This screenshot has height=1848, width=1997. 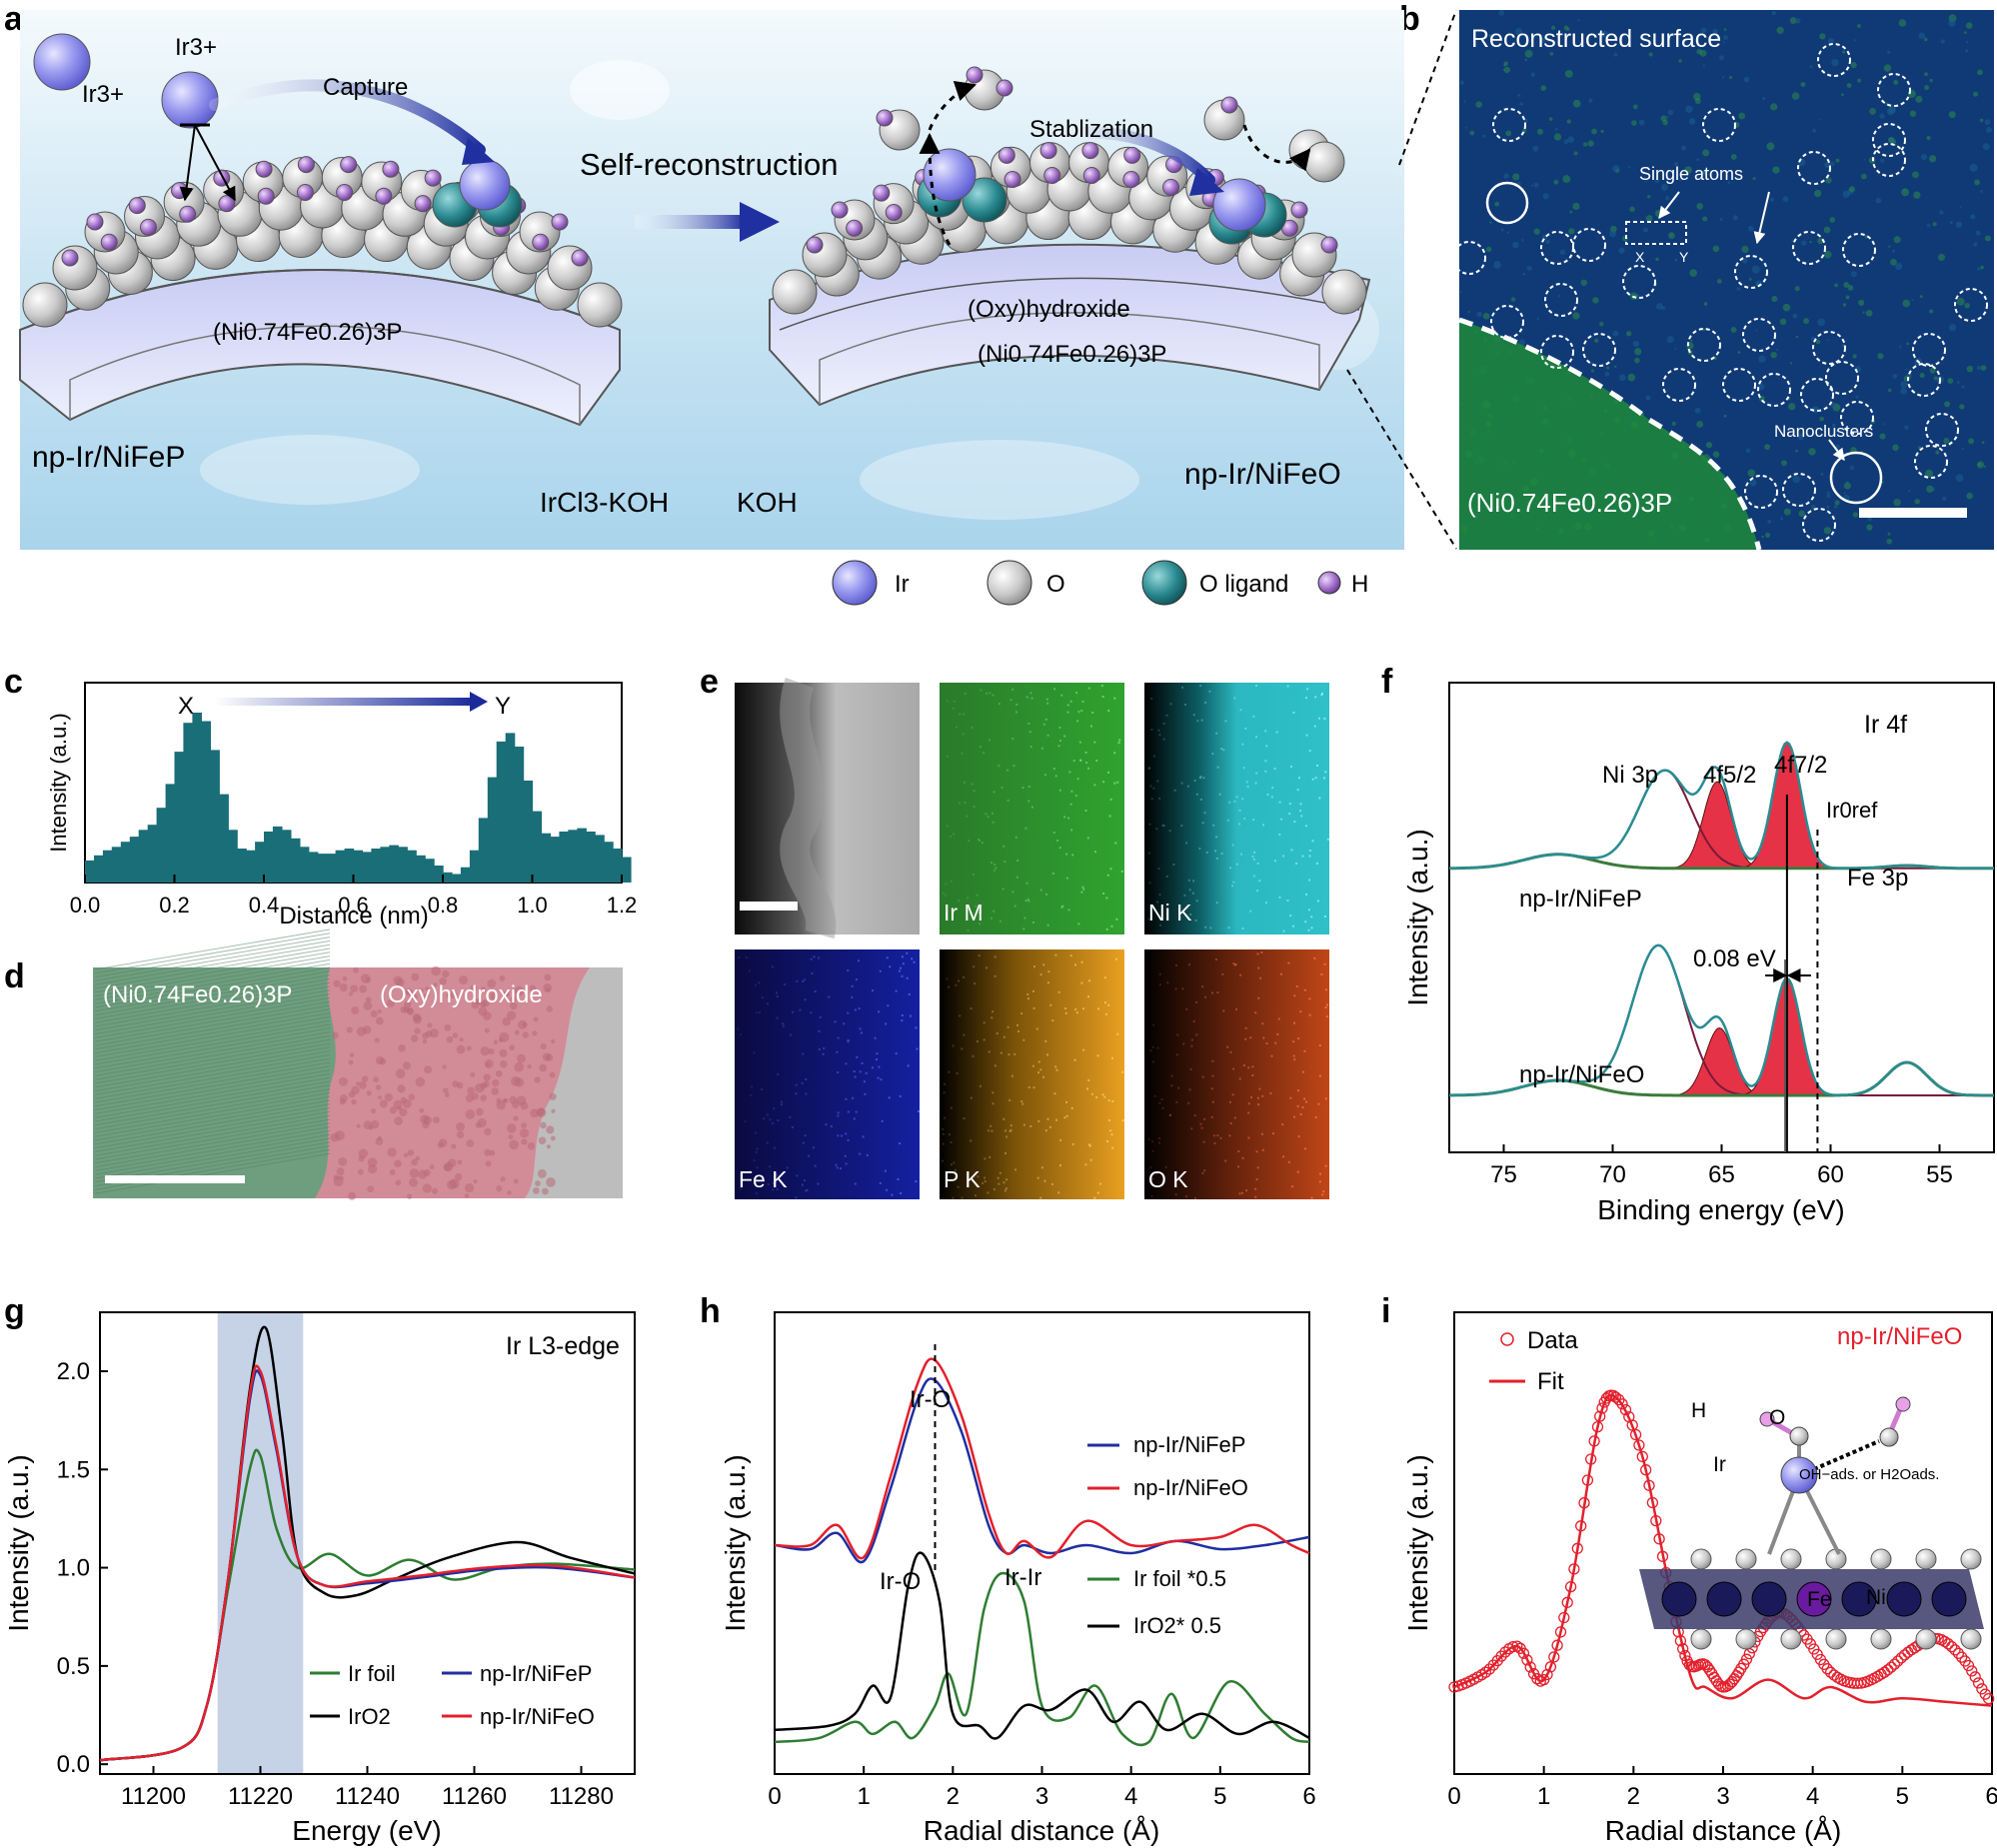 I want to click on h-atom, so click(x=305, y=192).